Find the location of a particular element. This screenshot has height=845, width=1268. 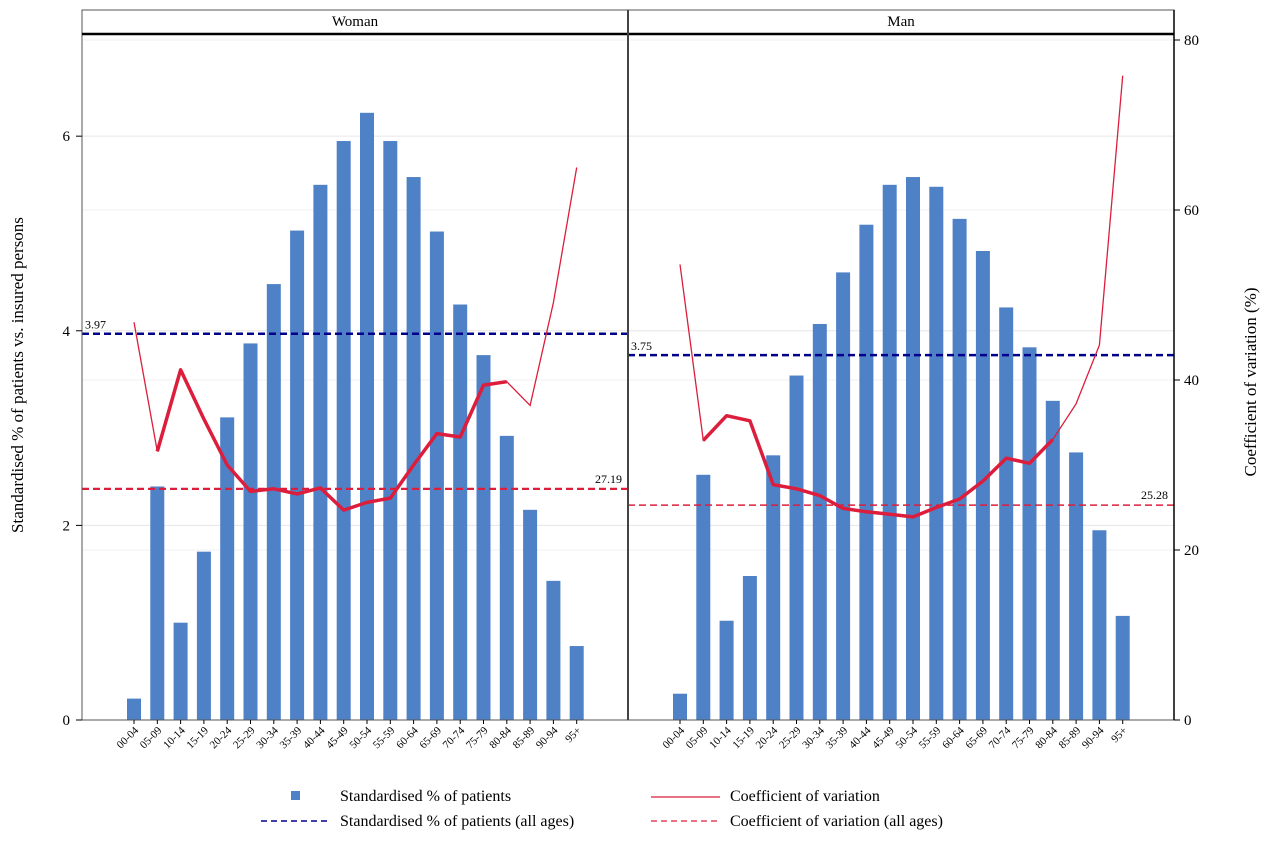

y2-tick-label: 60 is located at coordinates (1191, 211).